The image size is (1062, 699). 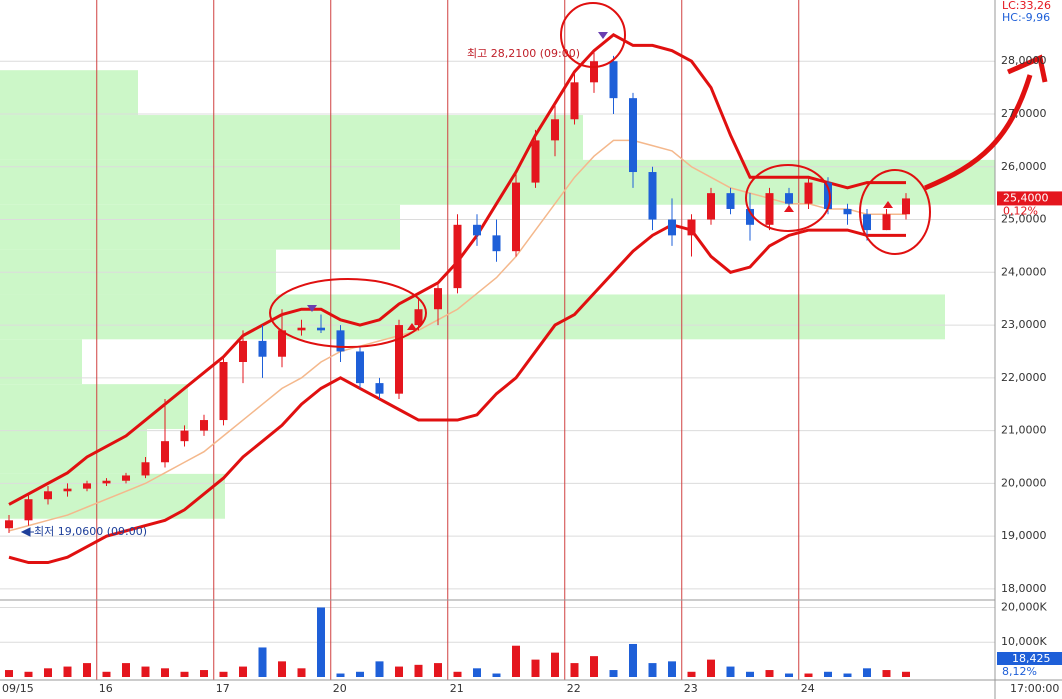 I want to click on lc-label: LC:33,26, so click(x=1026, y=6).